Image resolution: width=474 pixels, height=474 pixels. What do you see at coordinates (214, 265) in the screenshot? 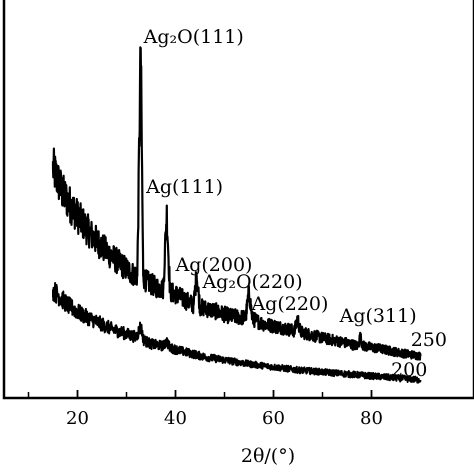
I see `annotation-2: Ag(200)` at bounding box center [214, 265].